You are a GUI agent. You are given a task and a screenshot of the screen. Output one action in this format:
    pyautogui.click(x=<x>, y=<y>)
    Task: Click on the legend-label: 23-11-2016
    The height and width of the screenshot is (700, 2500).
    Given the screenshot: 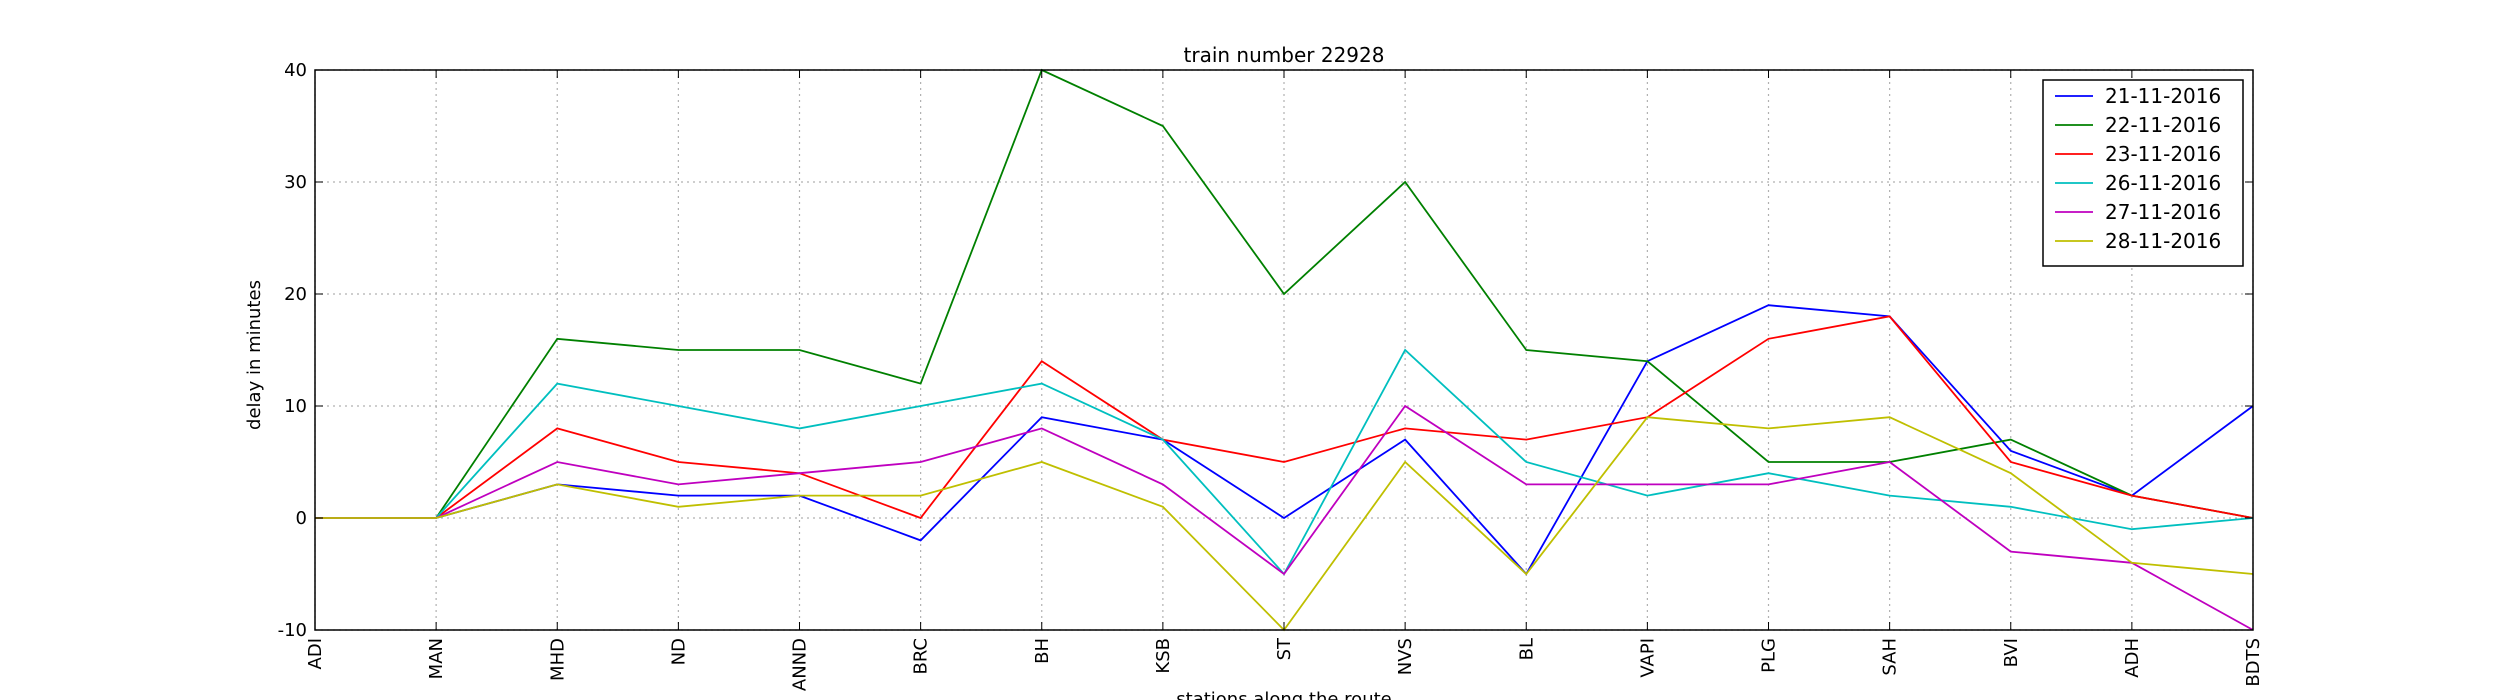 What is the action you would take?
    pyautogui.click(x=2163, y=154)
    